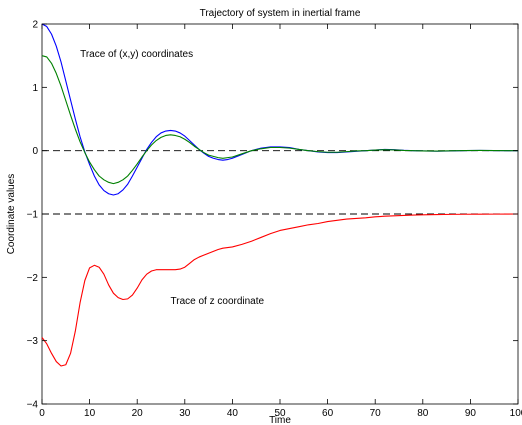  What do you see at coordinates (33, 278) in the screenshot?
I see `y-tick-label: −2` at bounding box center [33, 278].